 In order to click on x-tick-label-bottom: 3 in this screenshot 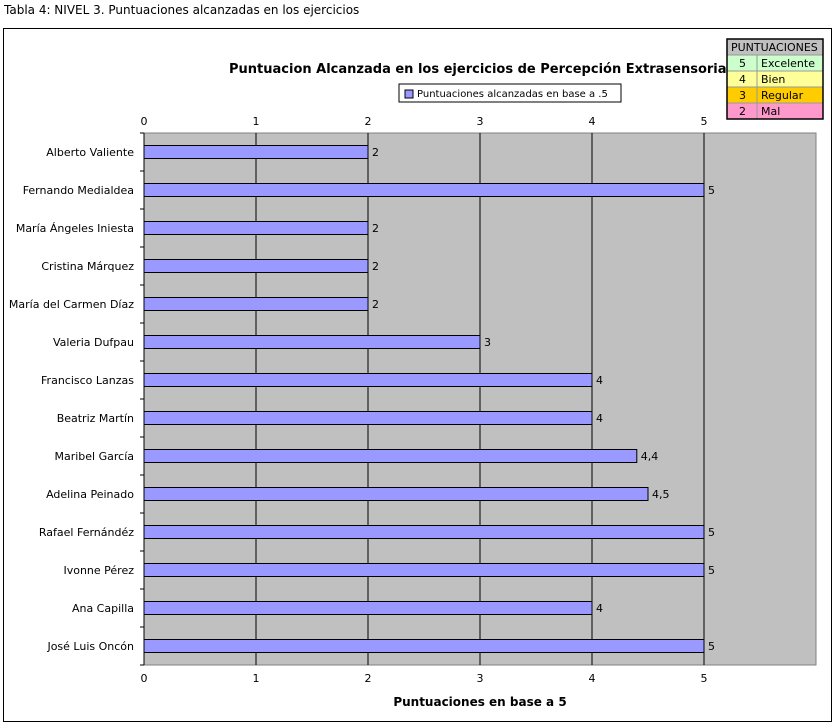, I will do `click(480, 678)`.